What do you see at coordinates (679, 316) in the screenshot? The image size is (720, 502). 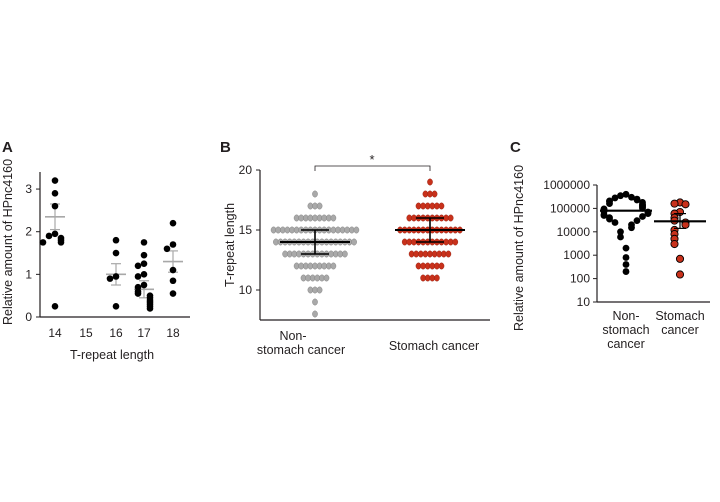 I see `panel-c-x-tick-label: Stomach` at bounding box center [679, 316].